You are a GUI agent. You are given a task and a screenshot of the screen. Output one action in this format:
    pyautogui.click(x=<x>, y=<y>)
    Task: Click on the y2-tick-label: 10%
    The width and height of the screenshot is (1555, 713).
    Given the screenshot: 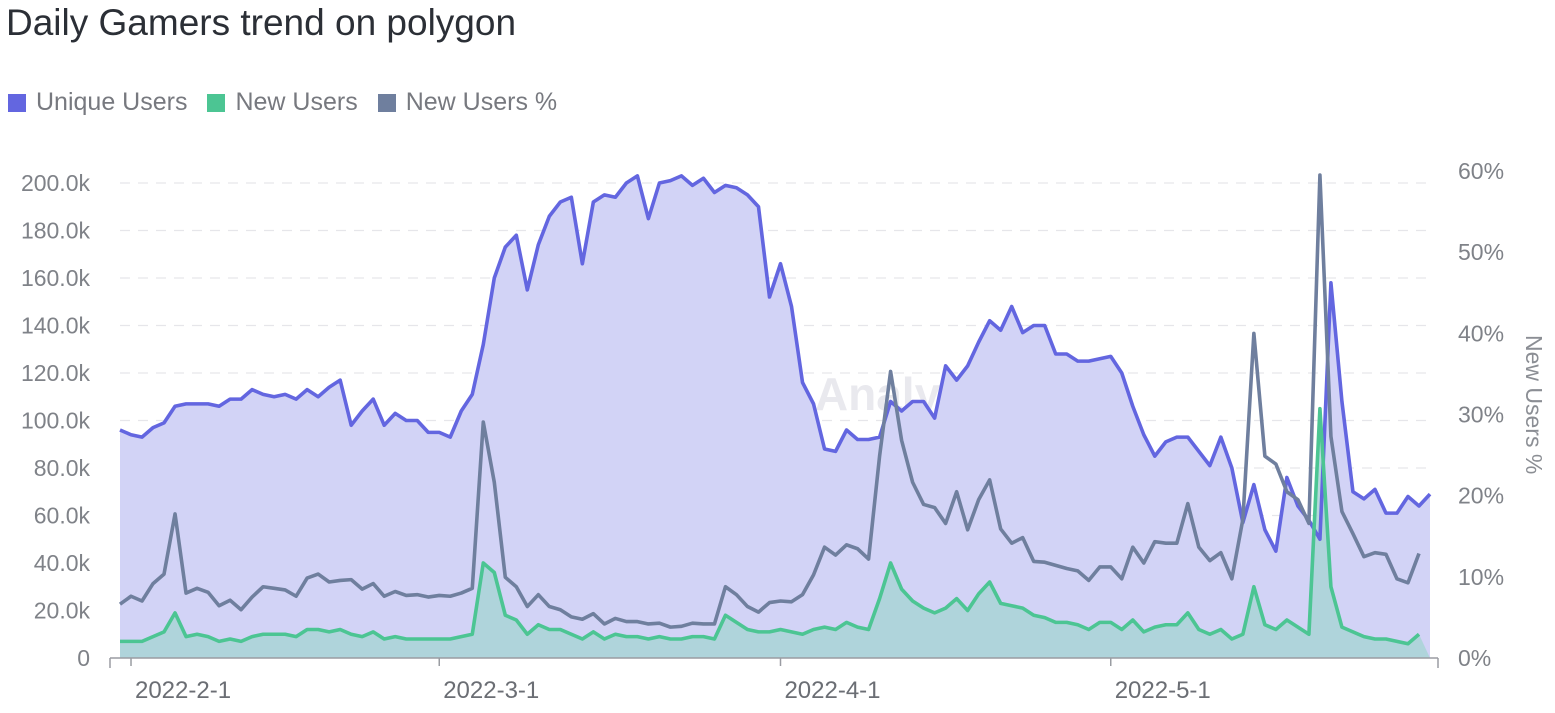 What is the action you would take?
    pyautogui.click(x=1481, y=577)
    